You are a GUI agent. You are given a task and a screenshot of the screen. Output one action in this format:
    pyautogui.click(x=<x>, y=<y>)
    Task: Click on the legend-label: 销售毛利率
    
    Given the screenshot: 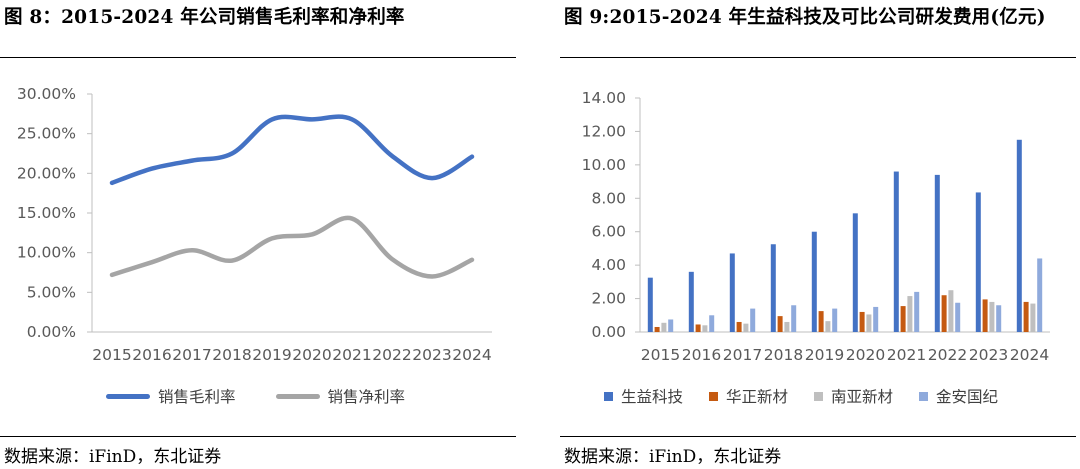 What is the action you would take?
    pyautogui.click(x=197, y=397)
    